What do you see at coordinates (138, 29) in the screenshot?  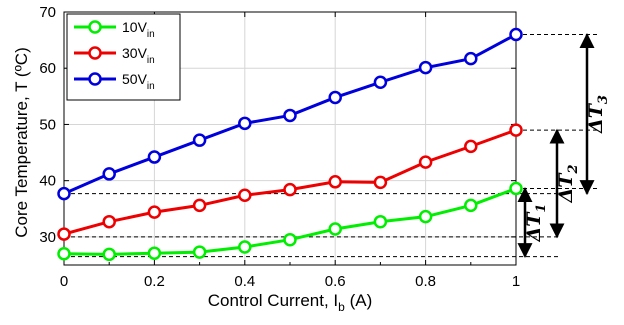 I see `legend-label: 10Vin` at bounding box center [138, 29].